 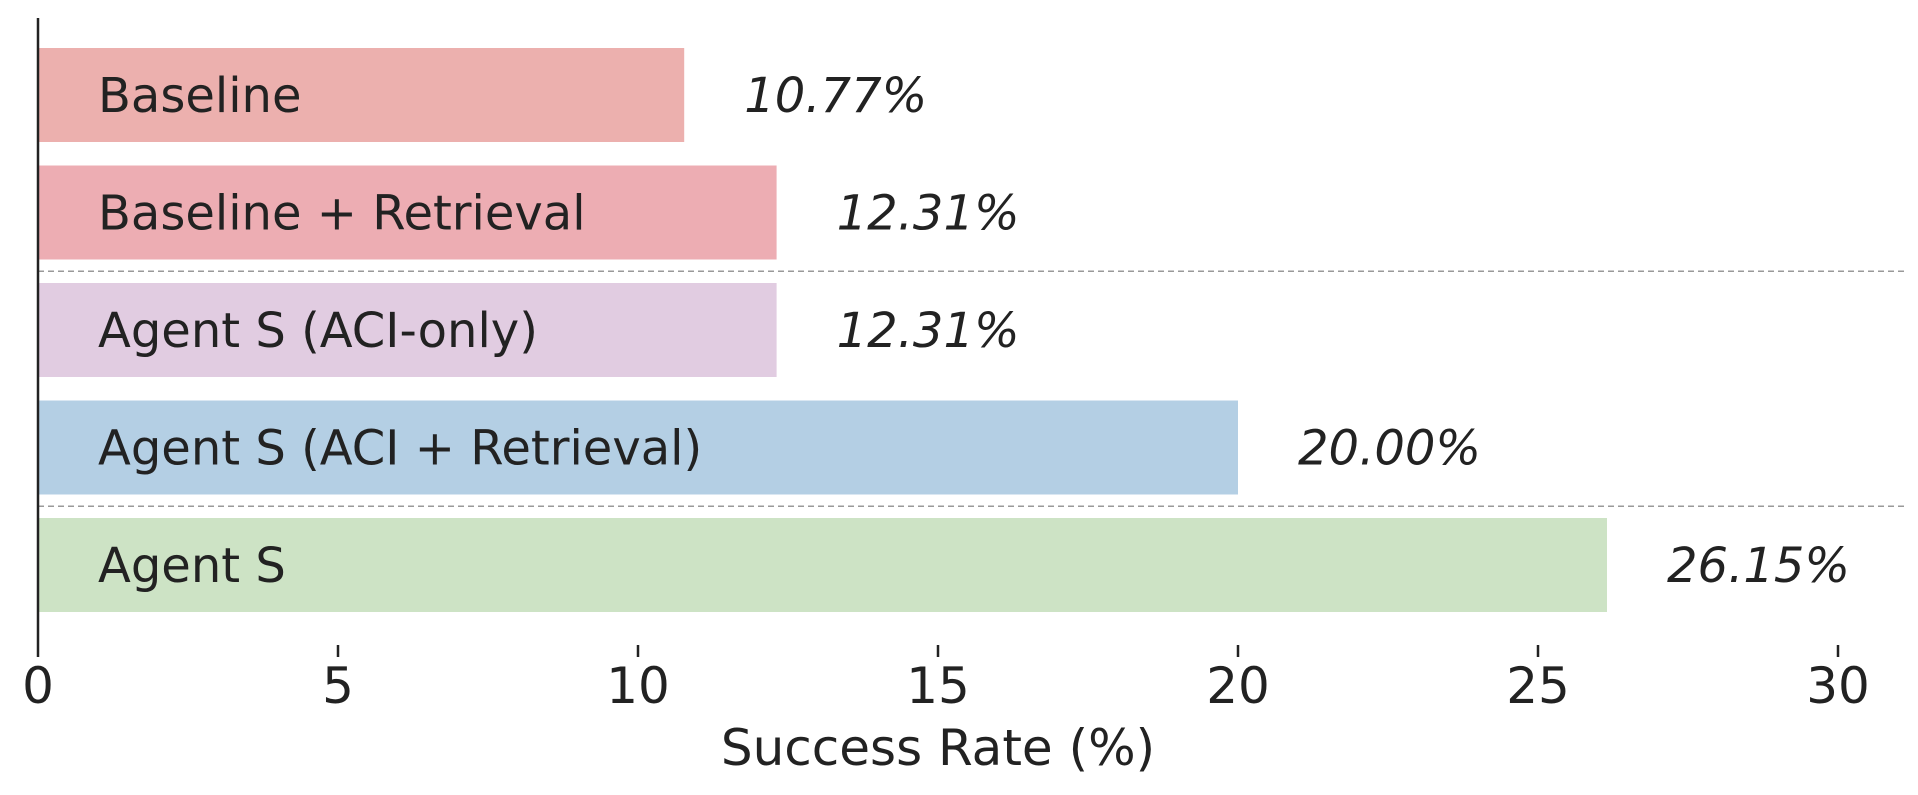 I want to click on value-label-1: 10.77%, so click(x=835, y=96).